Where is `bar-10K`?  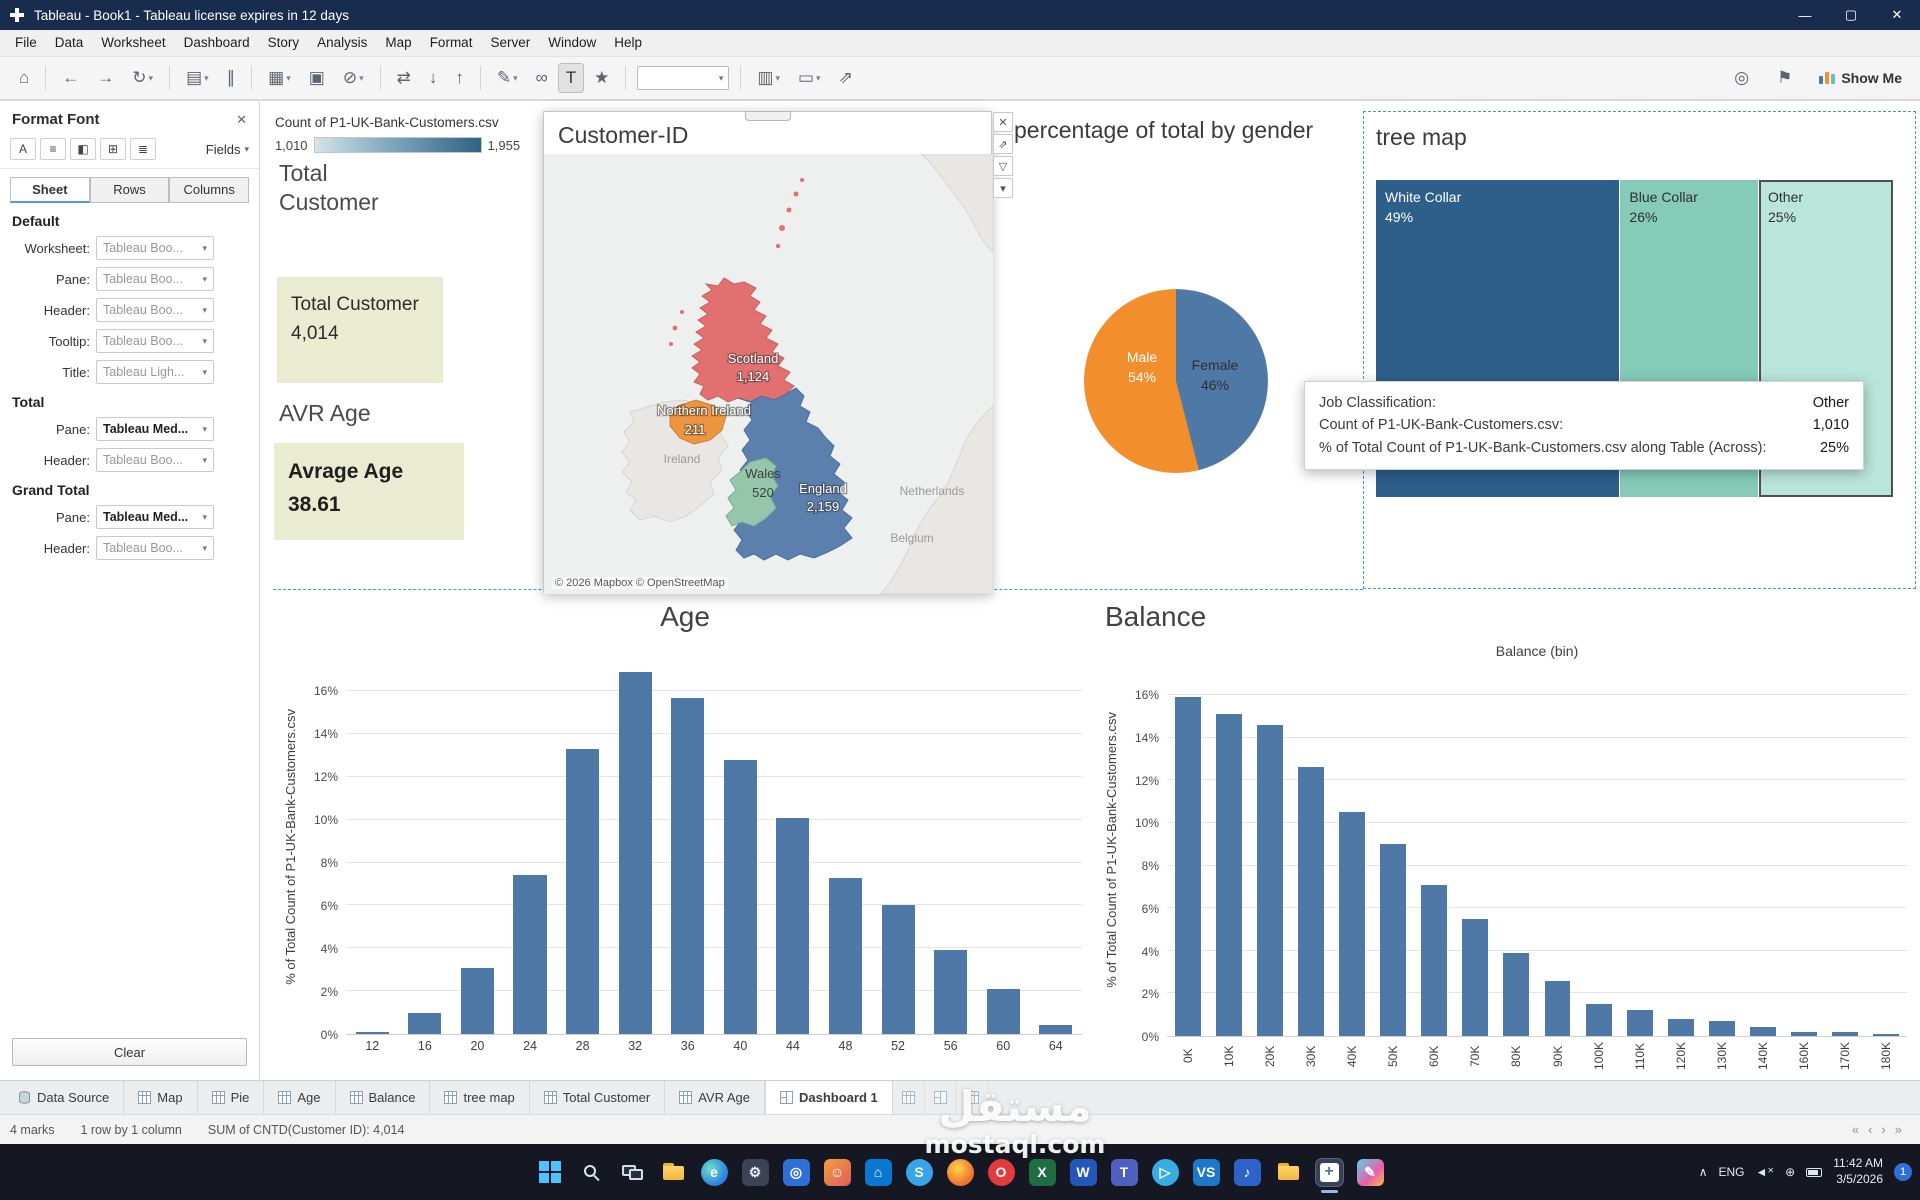
bar-10K is located at coordinates (1228, 875).